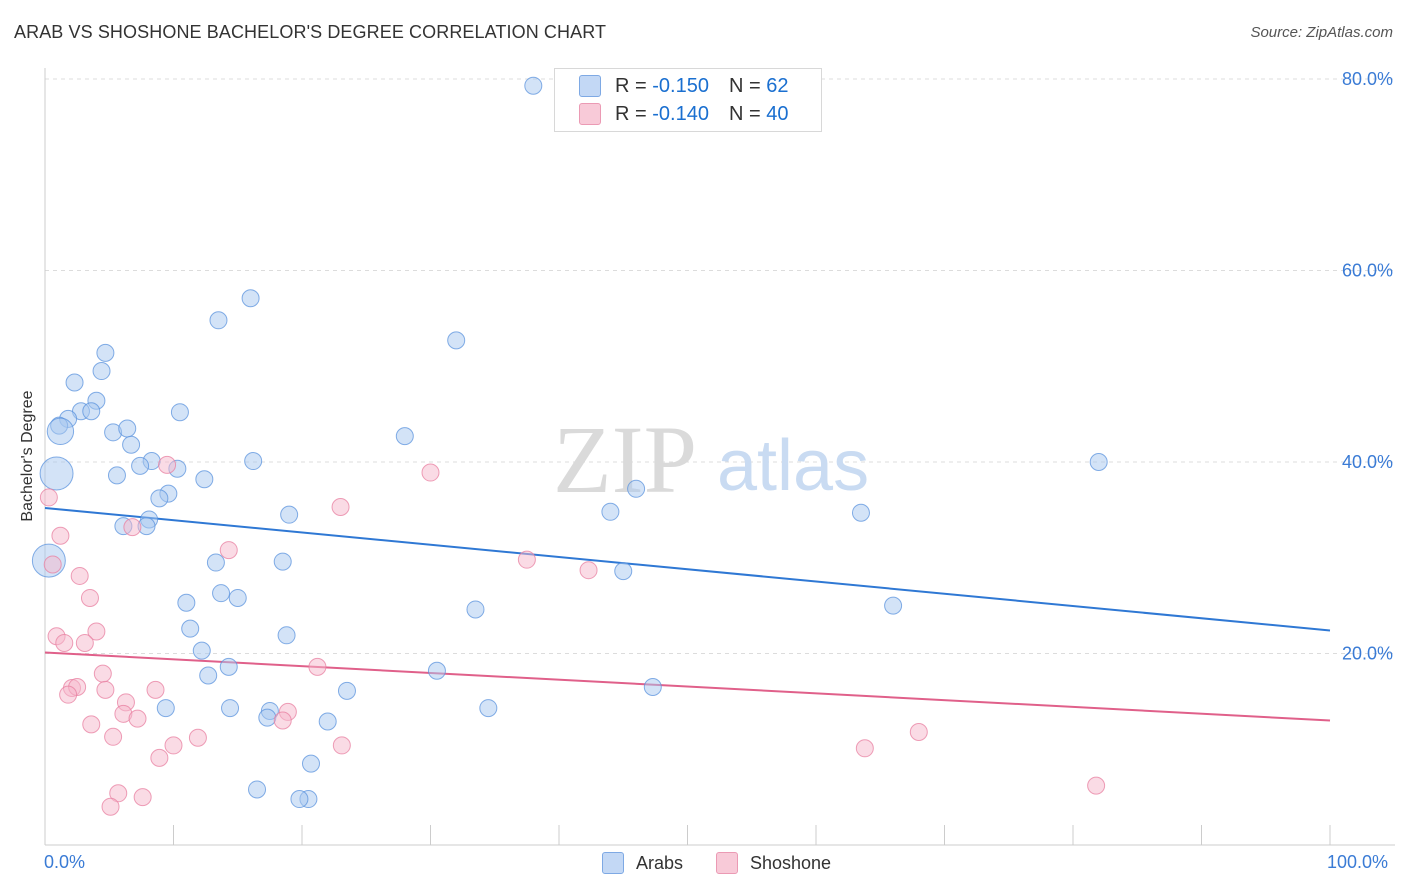 The width and height of the screenshot is (1406, 892). Describe the element at coordinates (727, 863) in the screenshot. I see `shoshone-legend-swatch` at that location.